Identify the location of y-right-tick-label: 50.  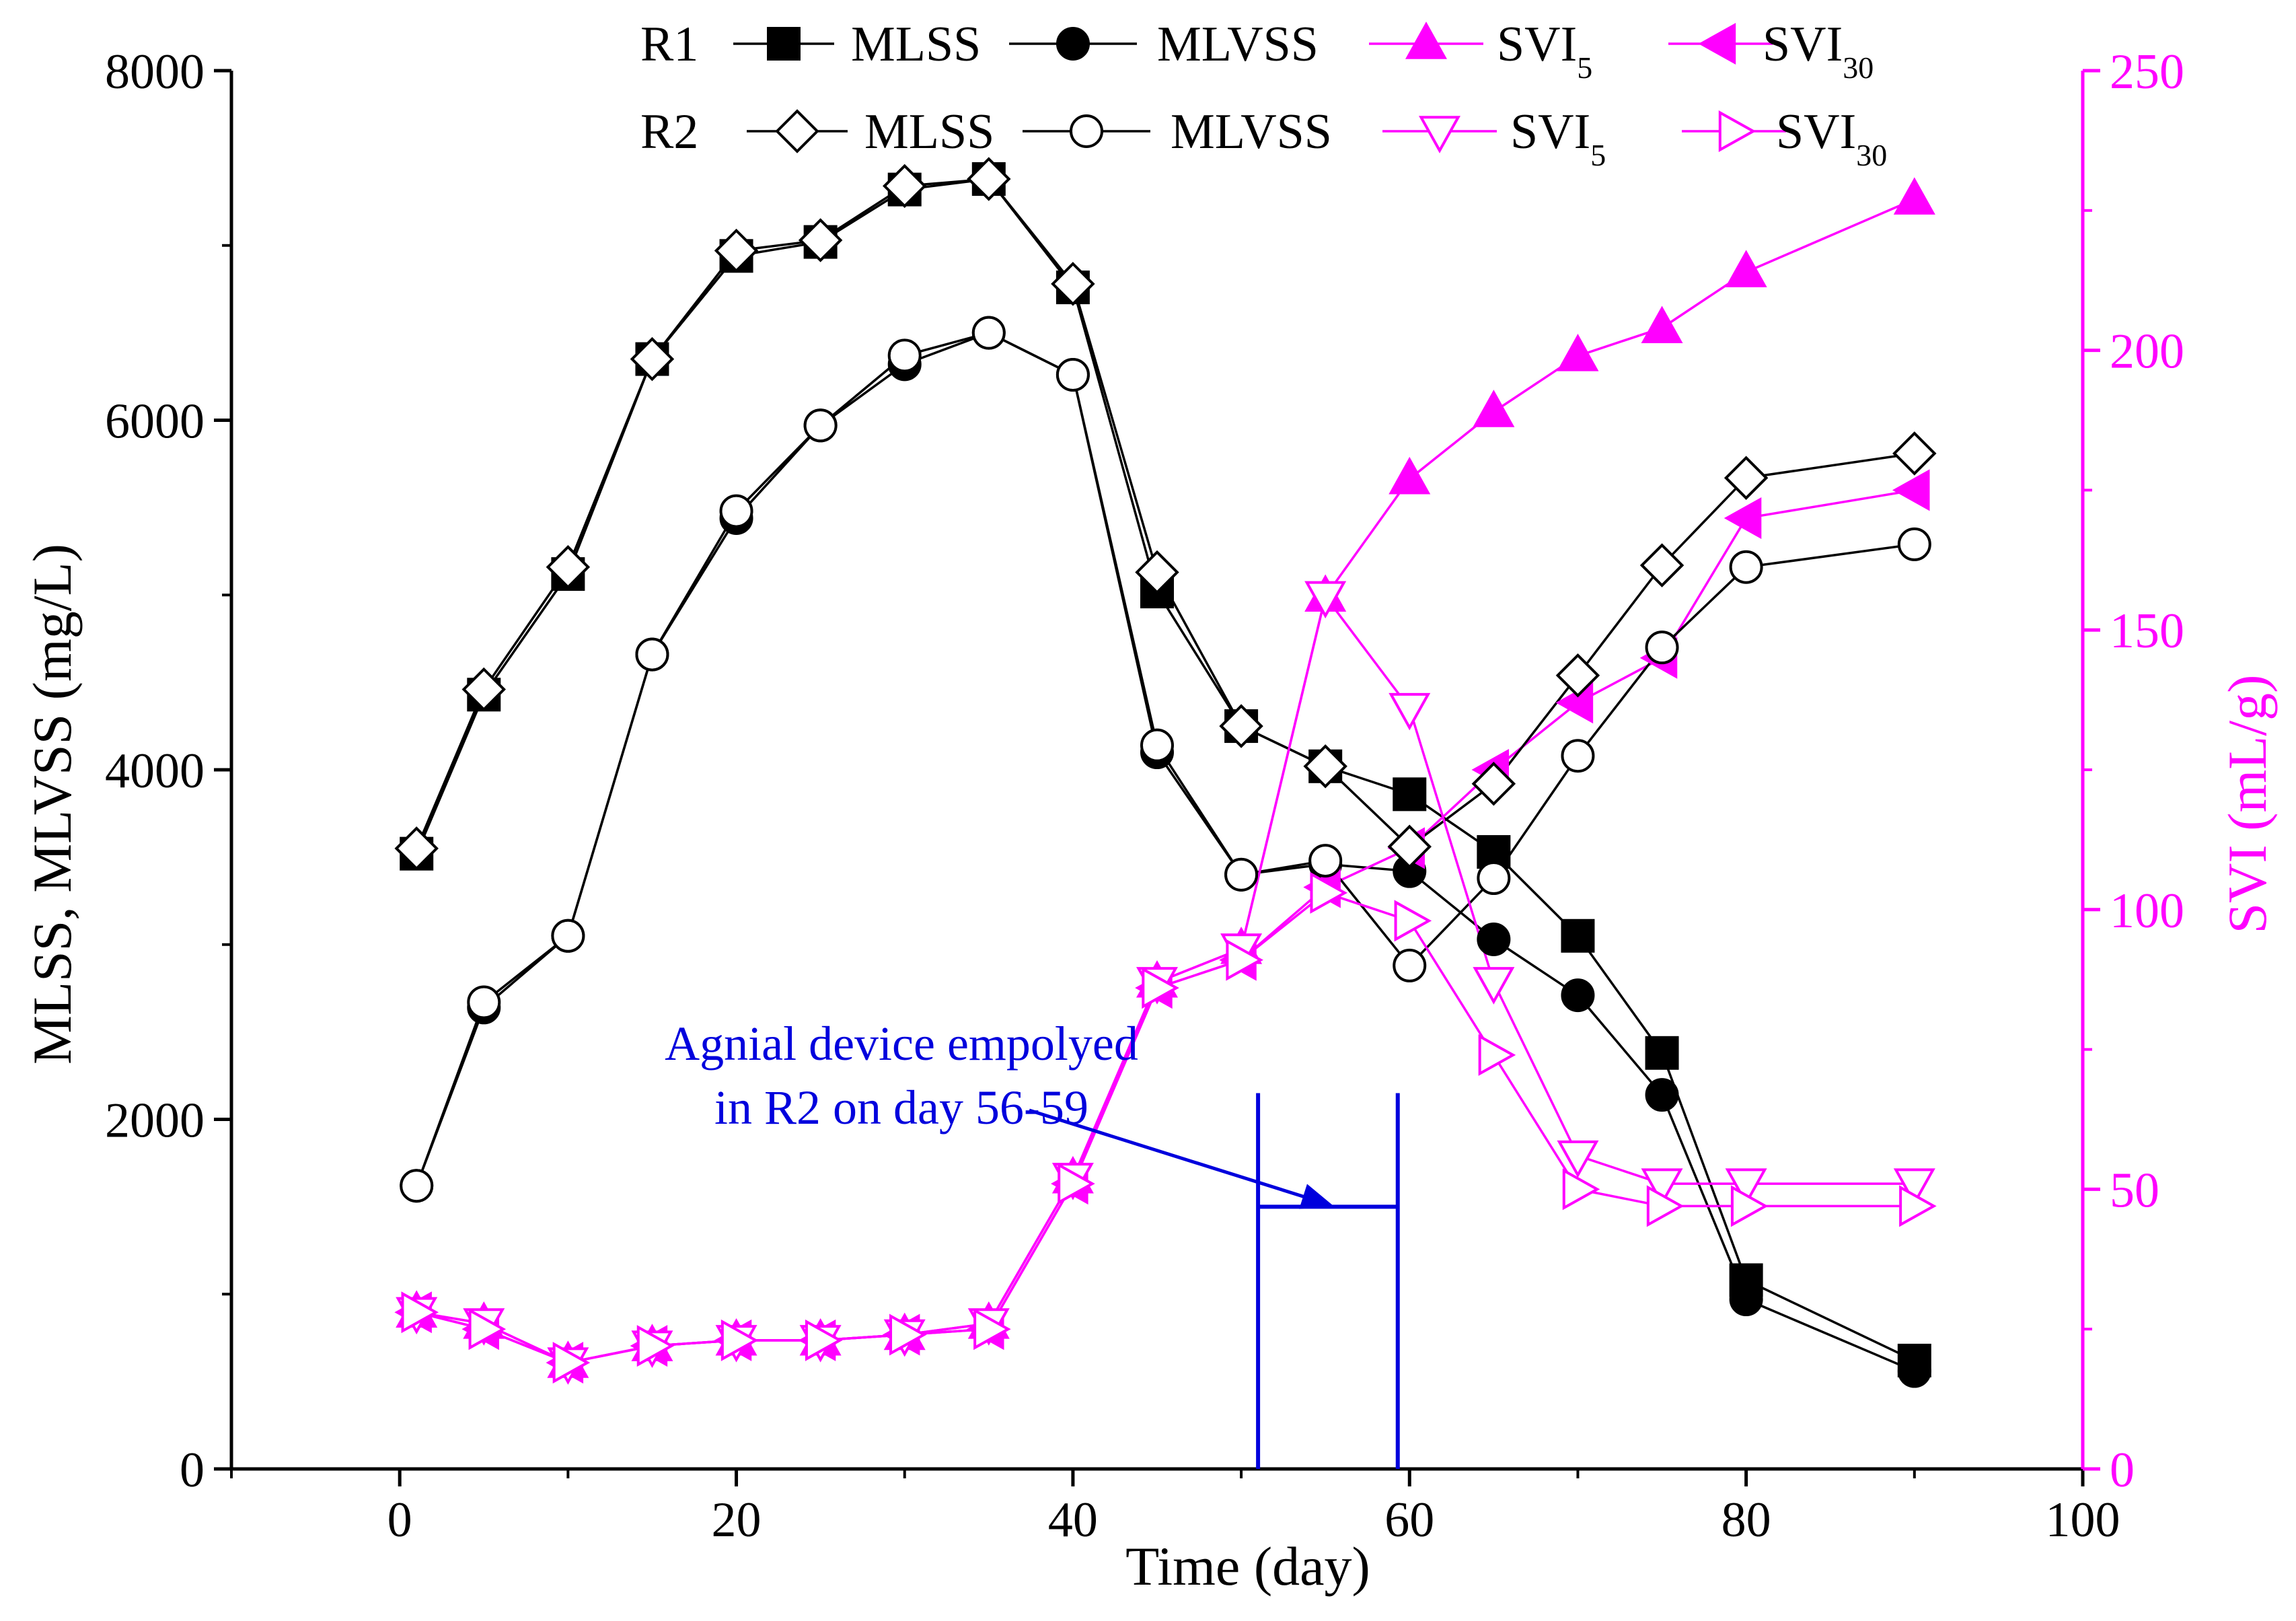
(2134, 1190).